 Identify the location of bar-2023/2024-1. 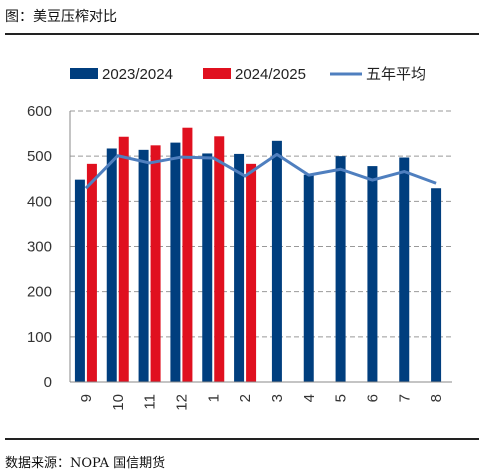
(207, 267).